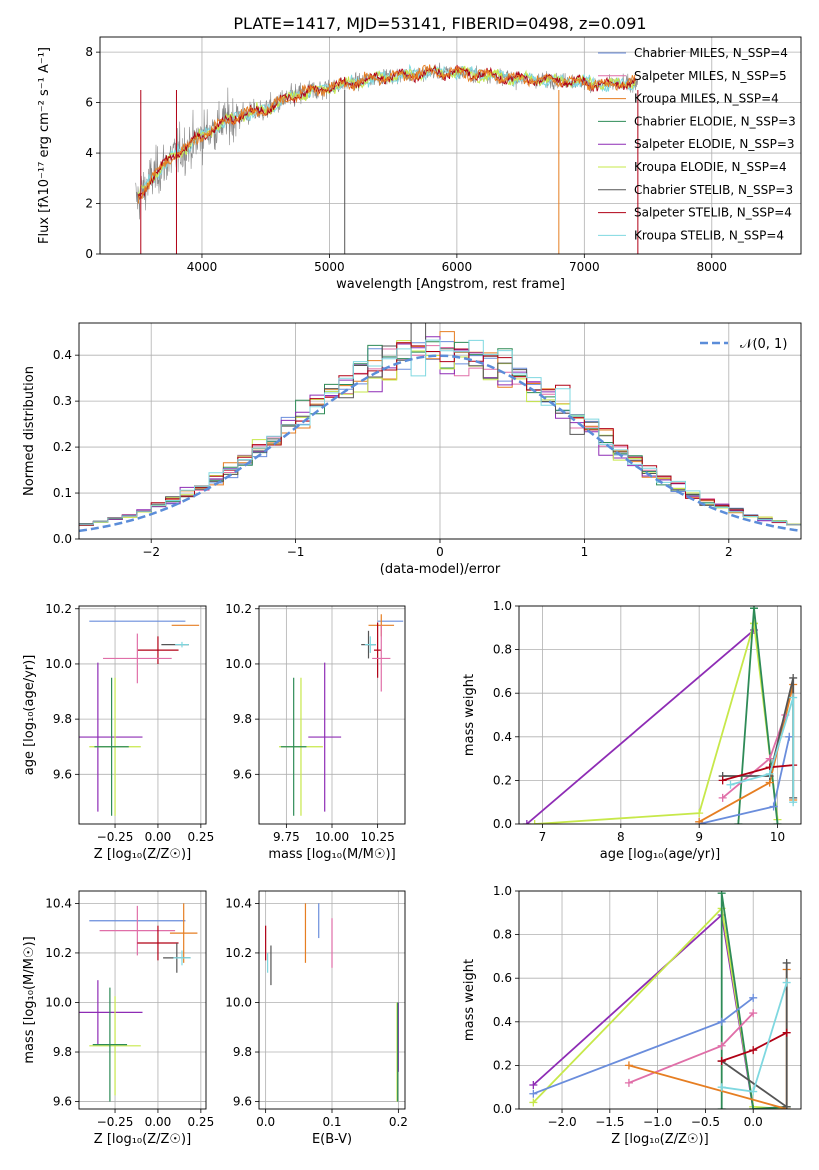 The width and height of the screenshot is (819, 1170). Describe the element at coordinates (469, 715) in the screenshot. I see `y-axis-label: mass weight` at that location.